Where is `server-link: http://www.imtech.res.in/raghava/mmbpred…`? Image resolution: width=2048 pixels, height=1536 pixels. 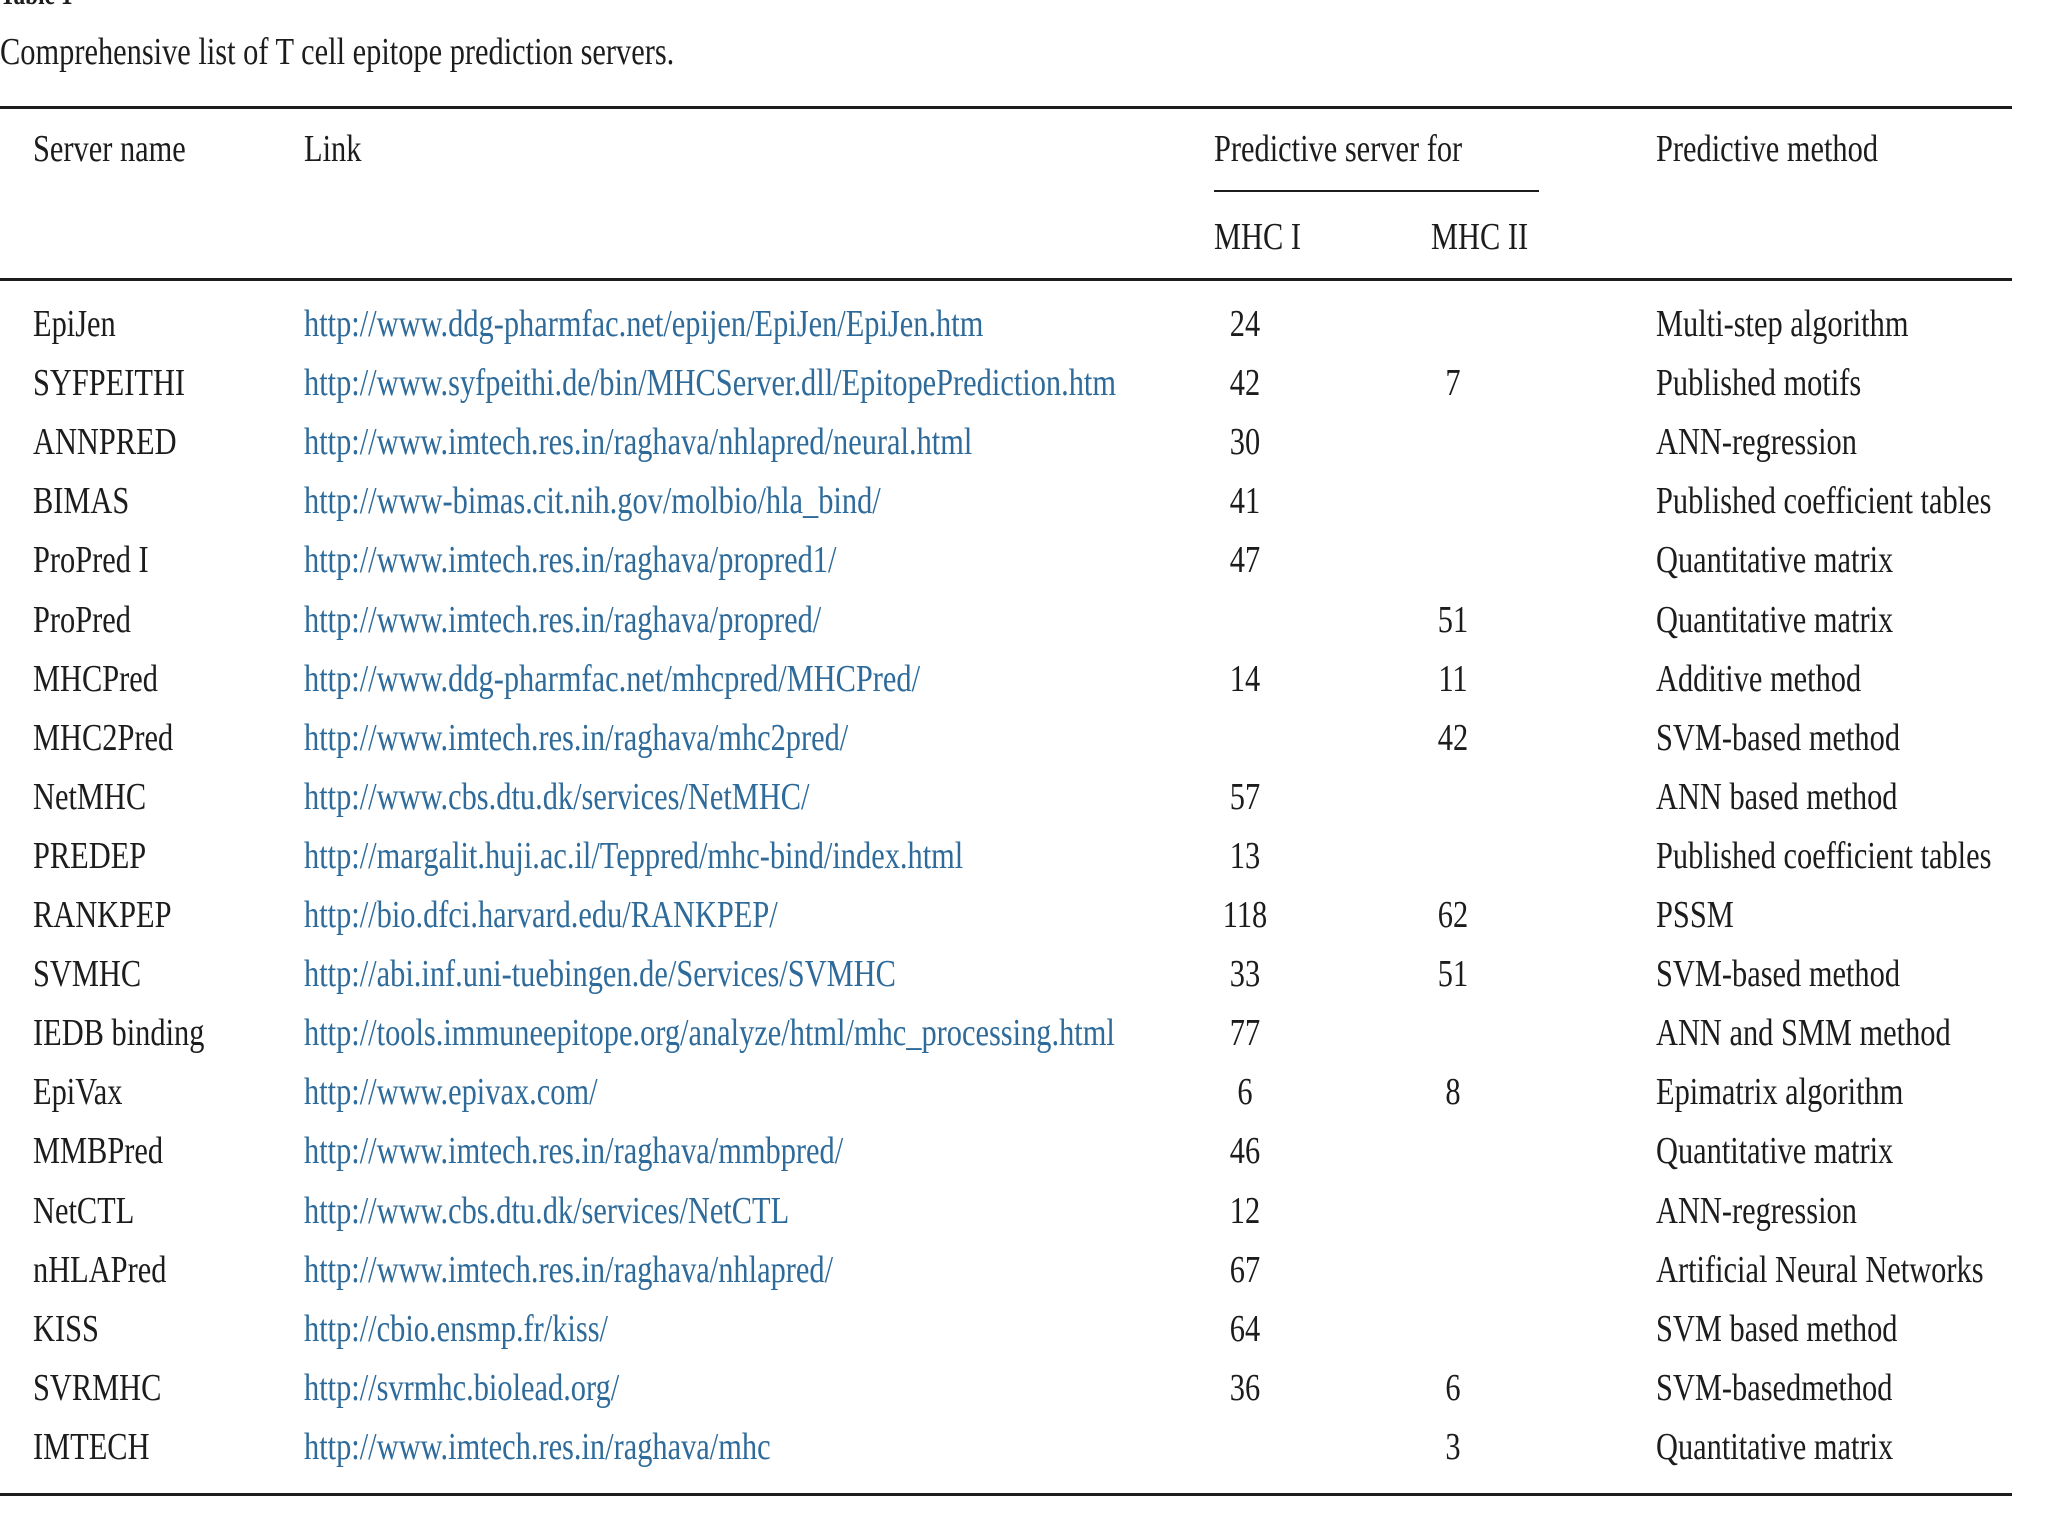 server-link: http://www.imtech.res.in/raghava/mmbpred… is located at coordinates (574, 1151).